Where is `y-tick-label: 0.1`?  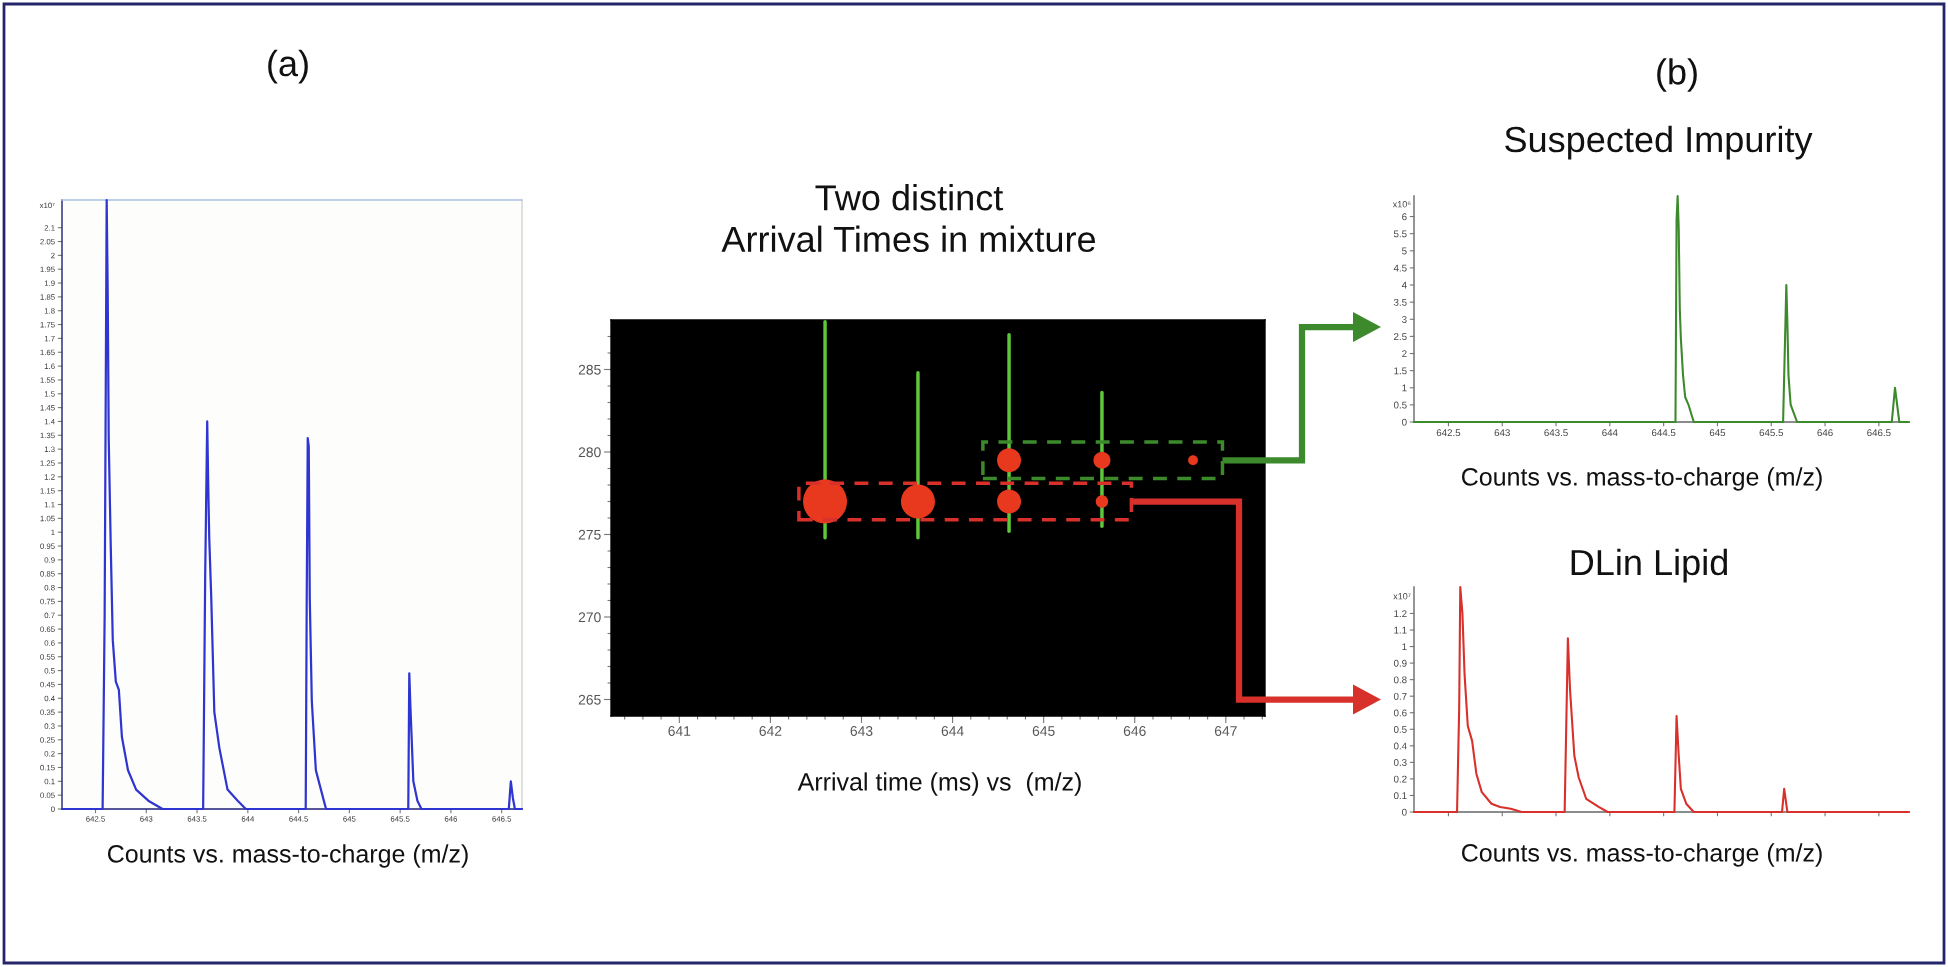
y-tick-label: 0.1 is located at coordinates (1400, 796).